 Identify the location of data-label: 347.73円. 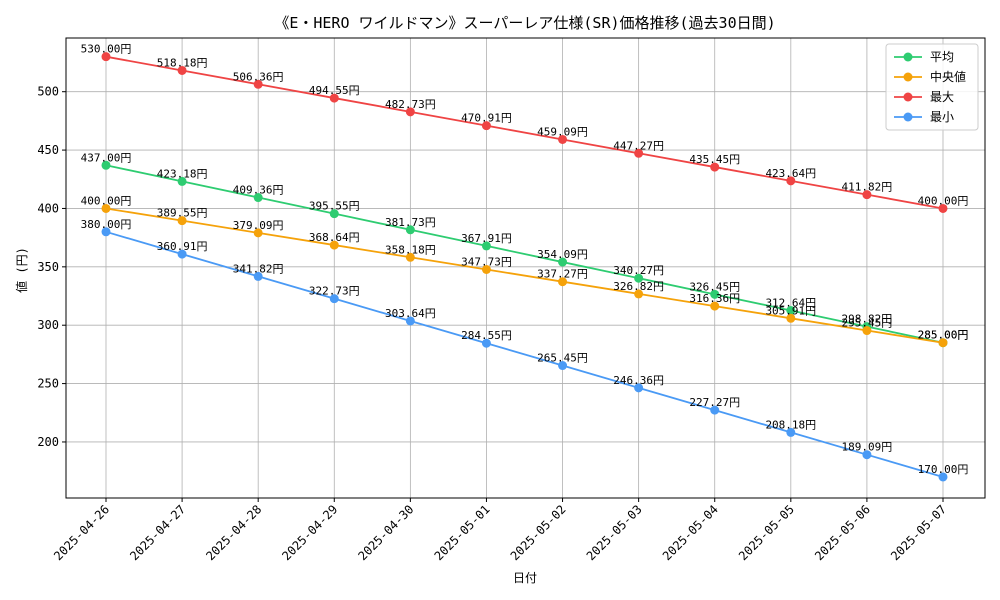
(486, 261).